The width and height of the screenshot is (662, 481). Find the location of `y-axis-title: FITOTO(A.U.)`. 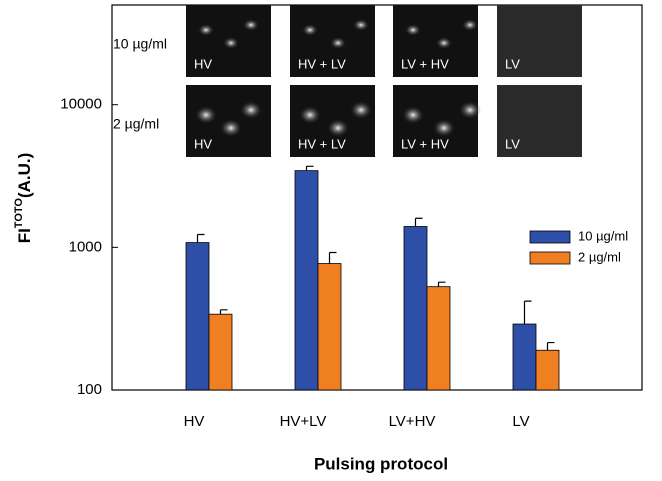

y-axis-title: FITOTO(A.U.) is located at coordinates (24, 198).